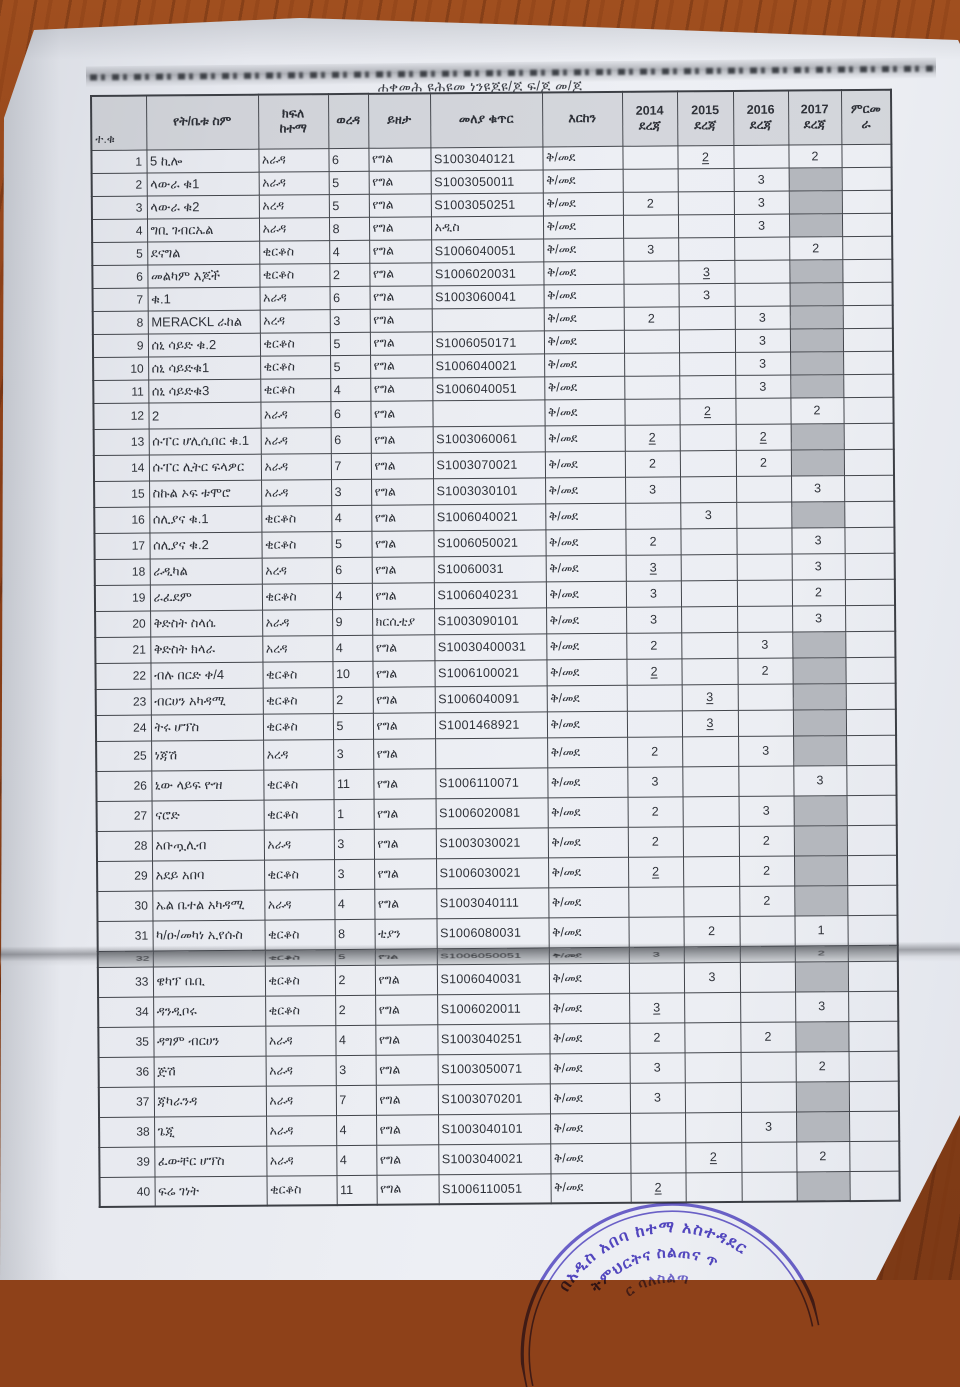 The image size is (960, 1387). Describe the element at coordinates (649, 118) in the screenshot. I see `column-header: 2014 ደረጃ` at that location.